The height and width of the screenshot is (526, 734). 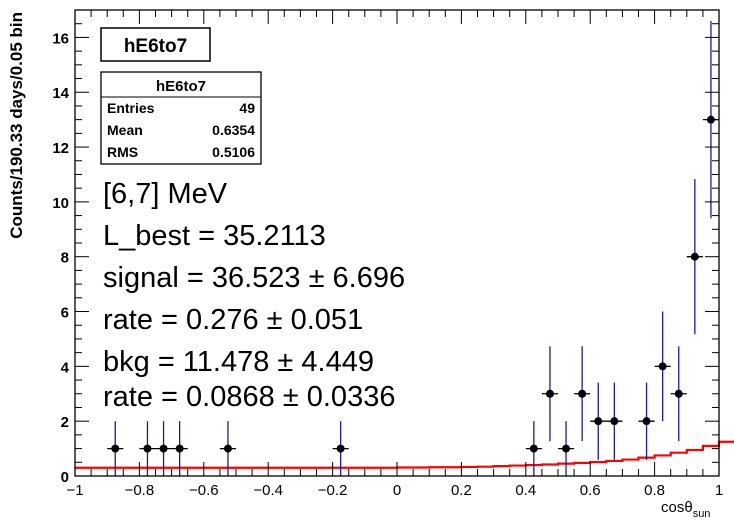 What do you see at coordinates (60, 93) in the screenshot?
I see `y-tick-label: 14` at bounding box center [60, 93].